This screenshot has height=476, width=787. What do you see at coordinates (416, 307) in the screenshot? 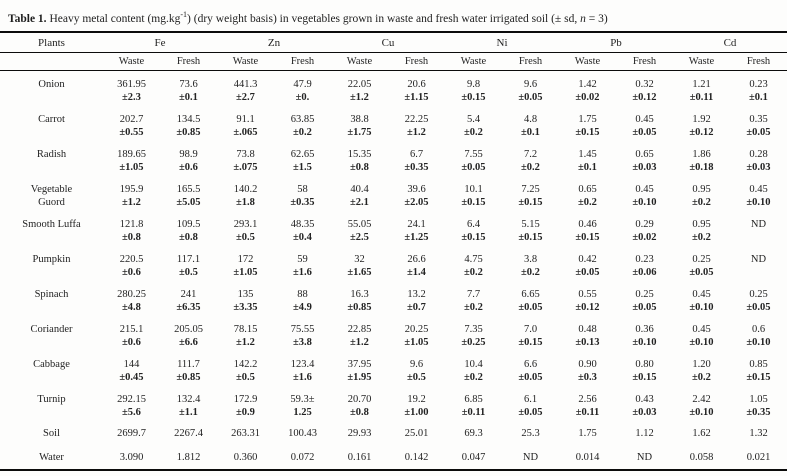
I see `cell-sd: ±0.7` at bounding box center [416, 307].